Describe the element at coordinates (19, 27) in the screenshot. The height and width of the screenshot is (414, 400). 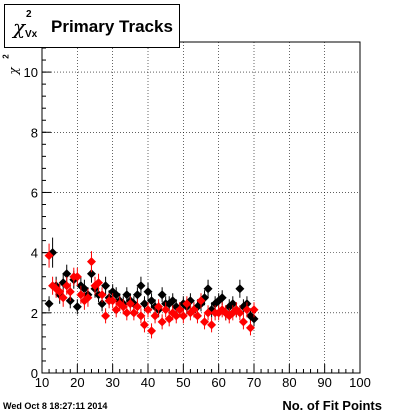
I see `title-chi-symbol: χ` at that location.